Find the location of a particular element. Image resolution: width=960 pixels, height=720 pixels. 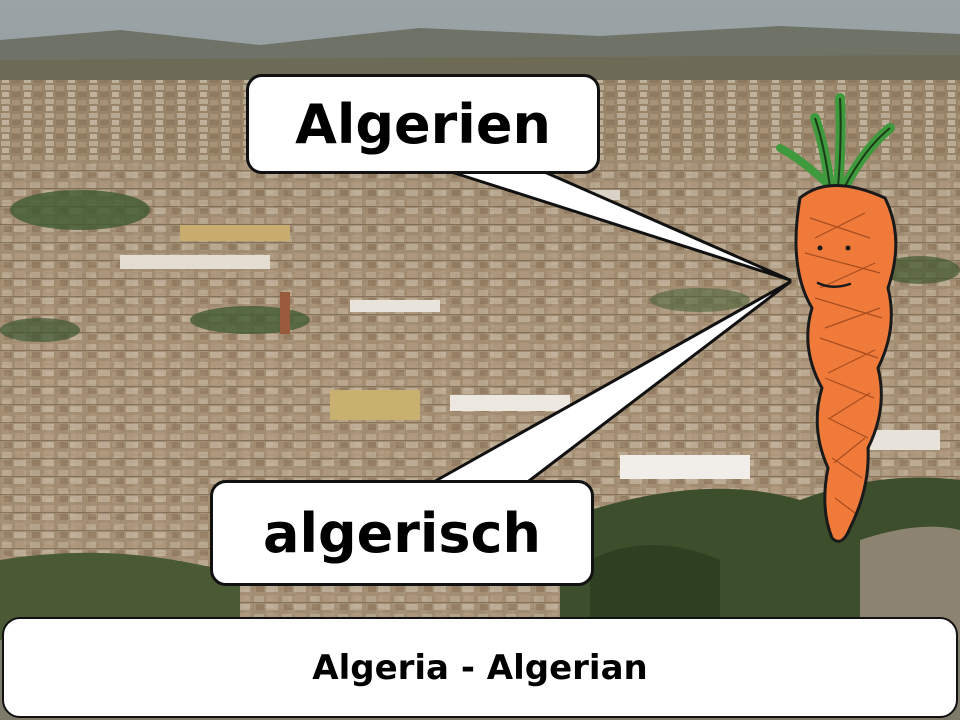

caption-bar: Algeria - Algerian is located at coordinates (480, 667).